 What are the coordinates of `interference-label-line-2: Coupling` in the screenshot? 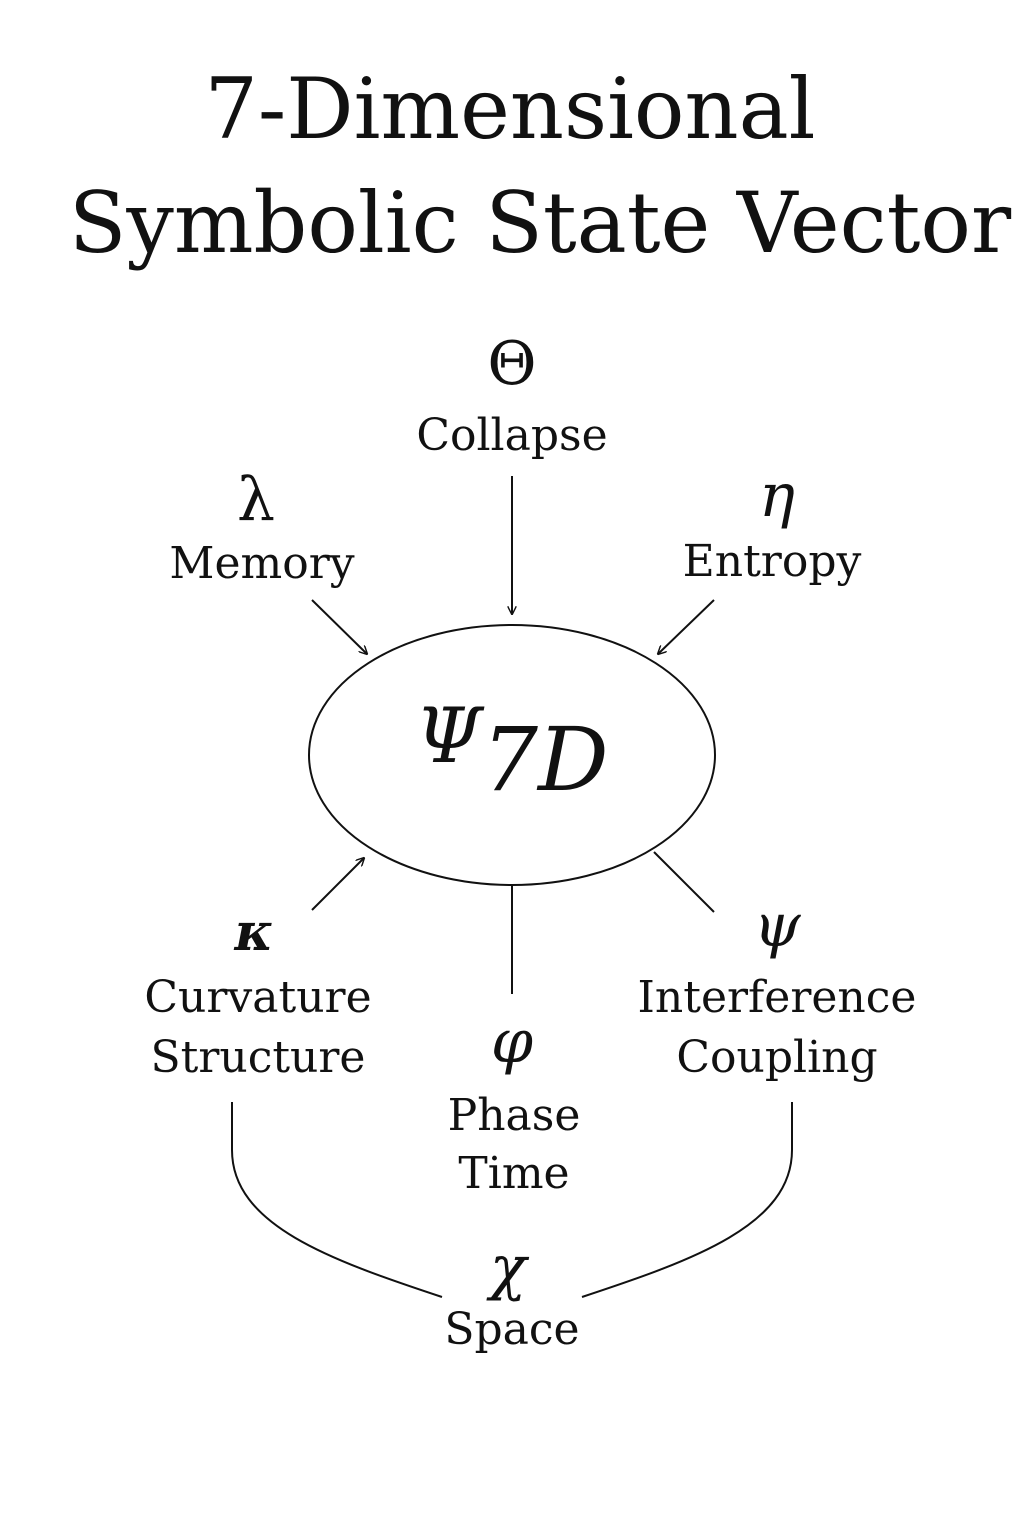 It's located at (776, 1057).